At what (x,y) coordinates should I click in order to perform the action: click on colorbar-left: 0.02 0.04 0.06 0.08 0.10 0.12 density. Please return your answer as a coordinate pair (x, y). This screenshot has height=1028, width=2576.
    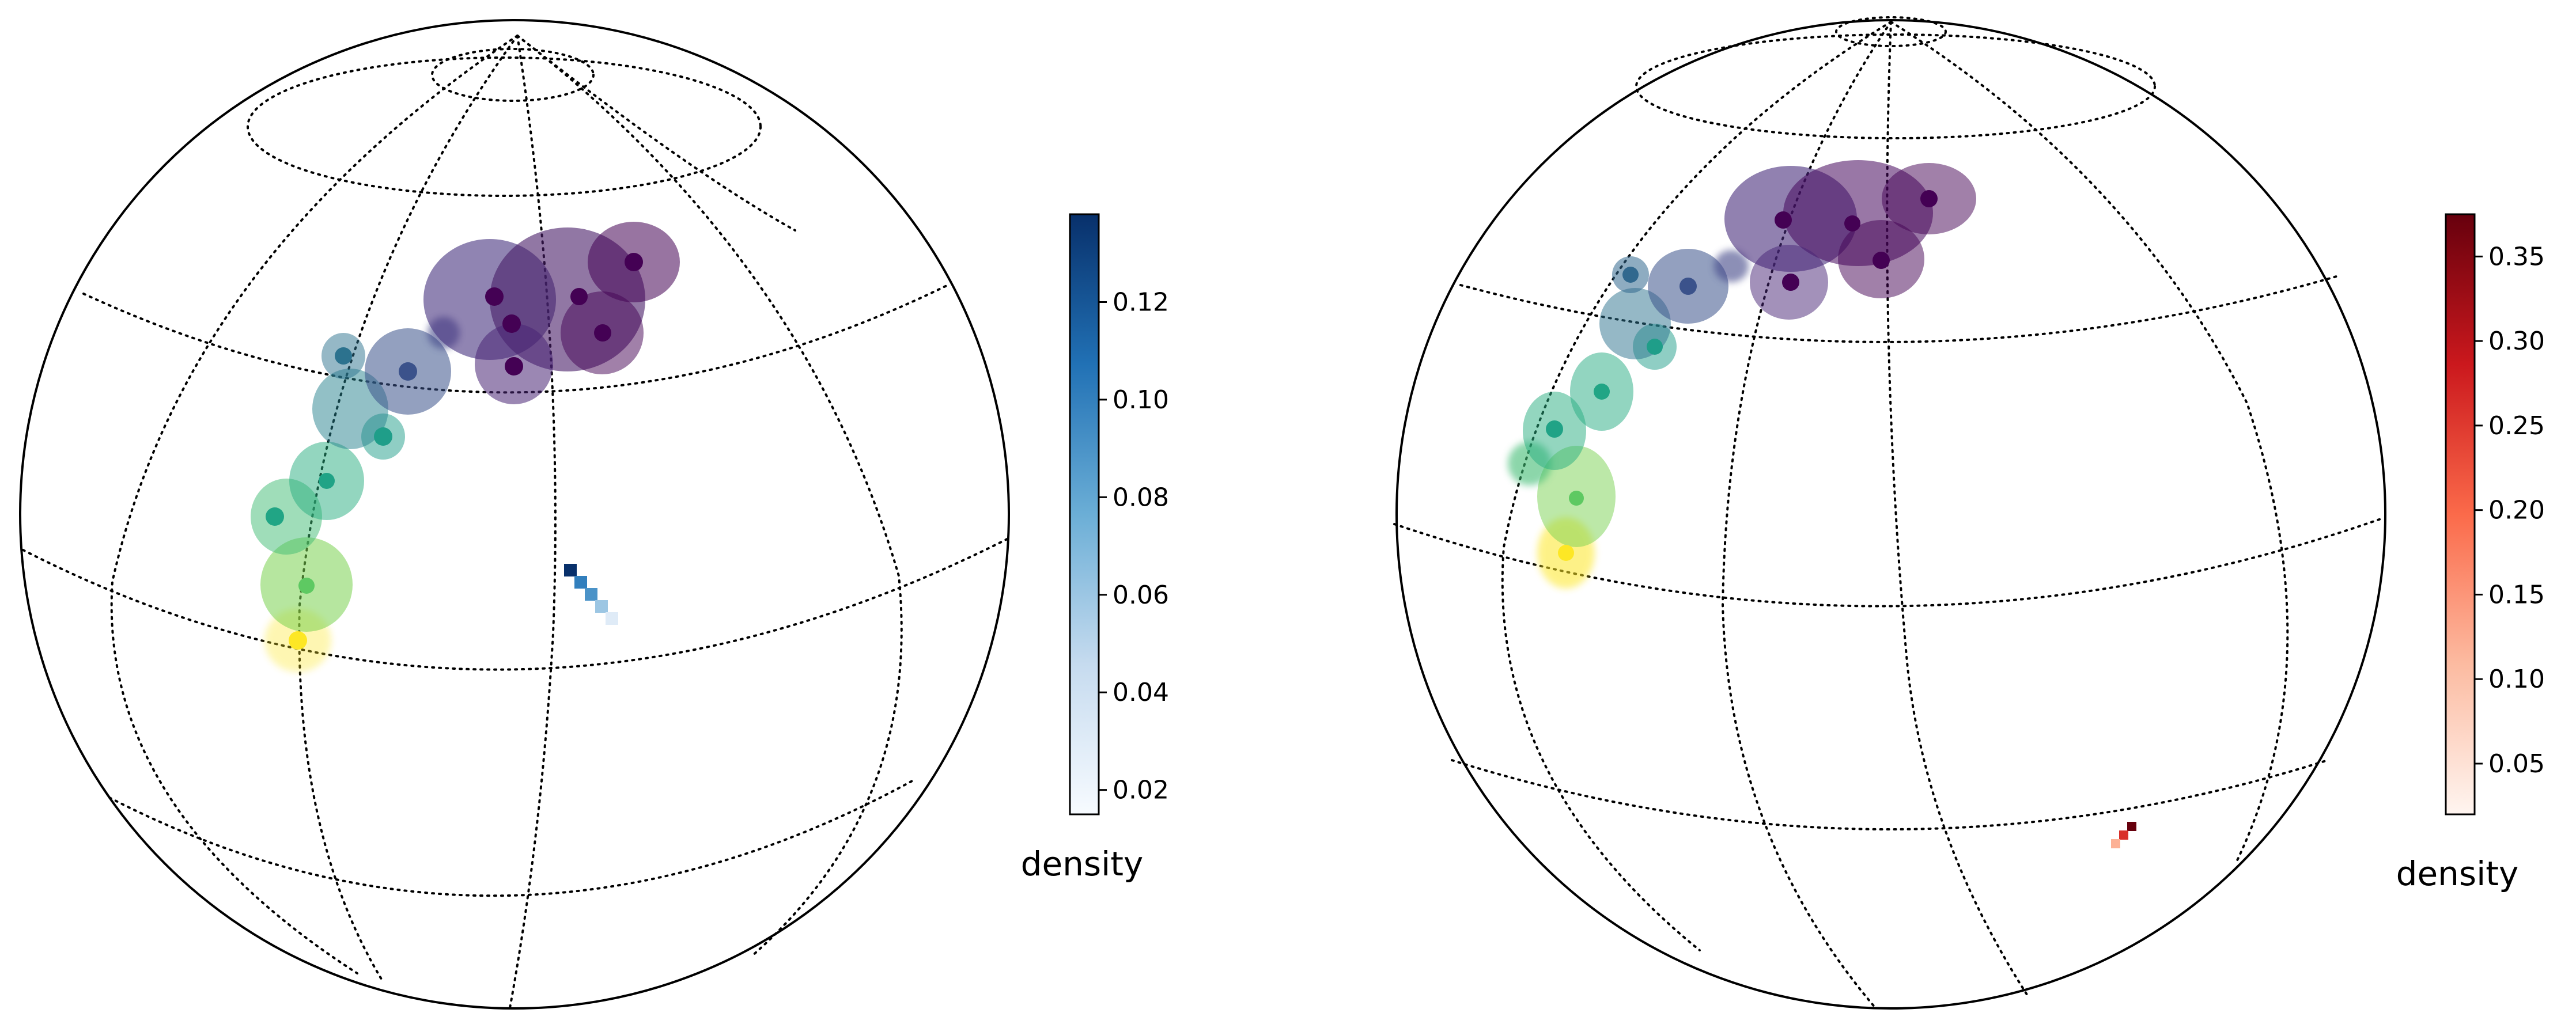
    Looking at the image, I should click on (1095, 548).